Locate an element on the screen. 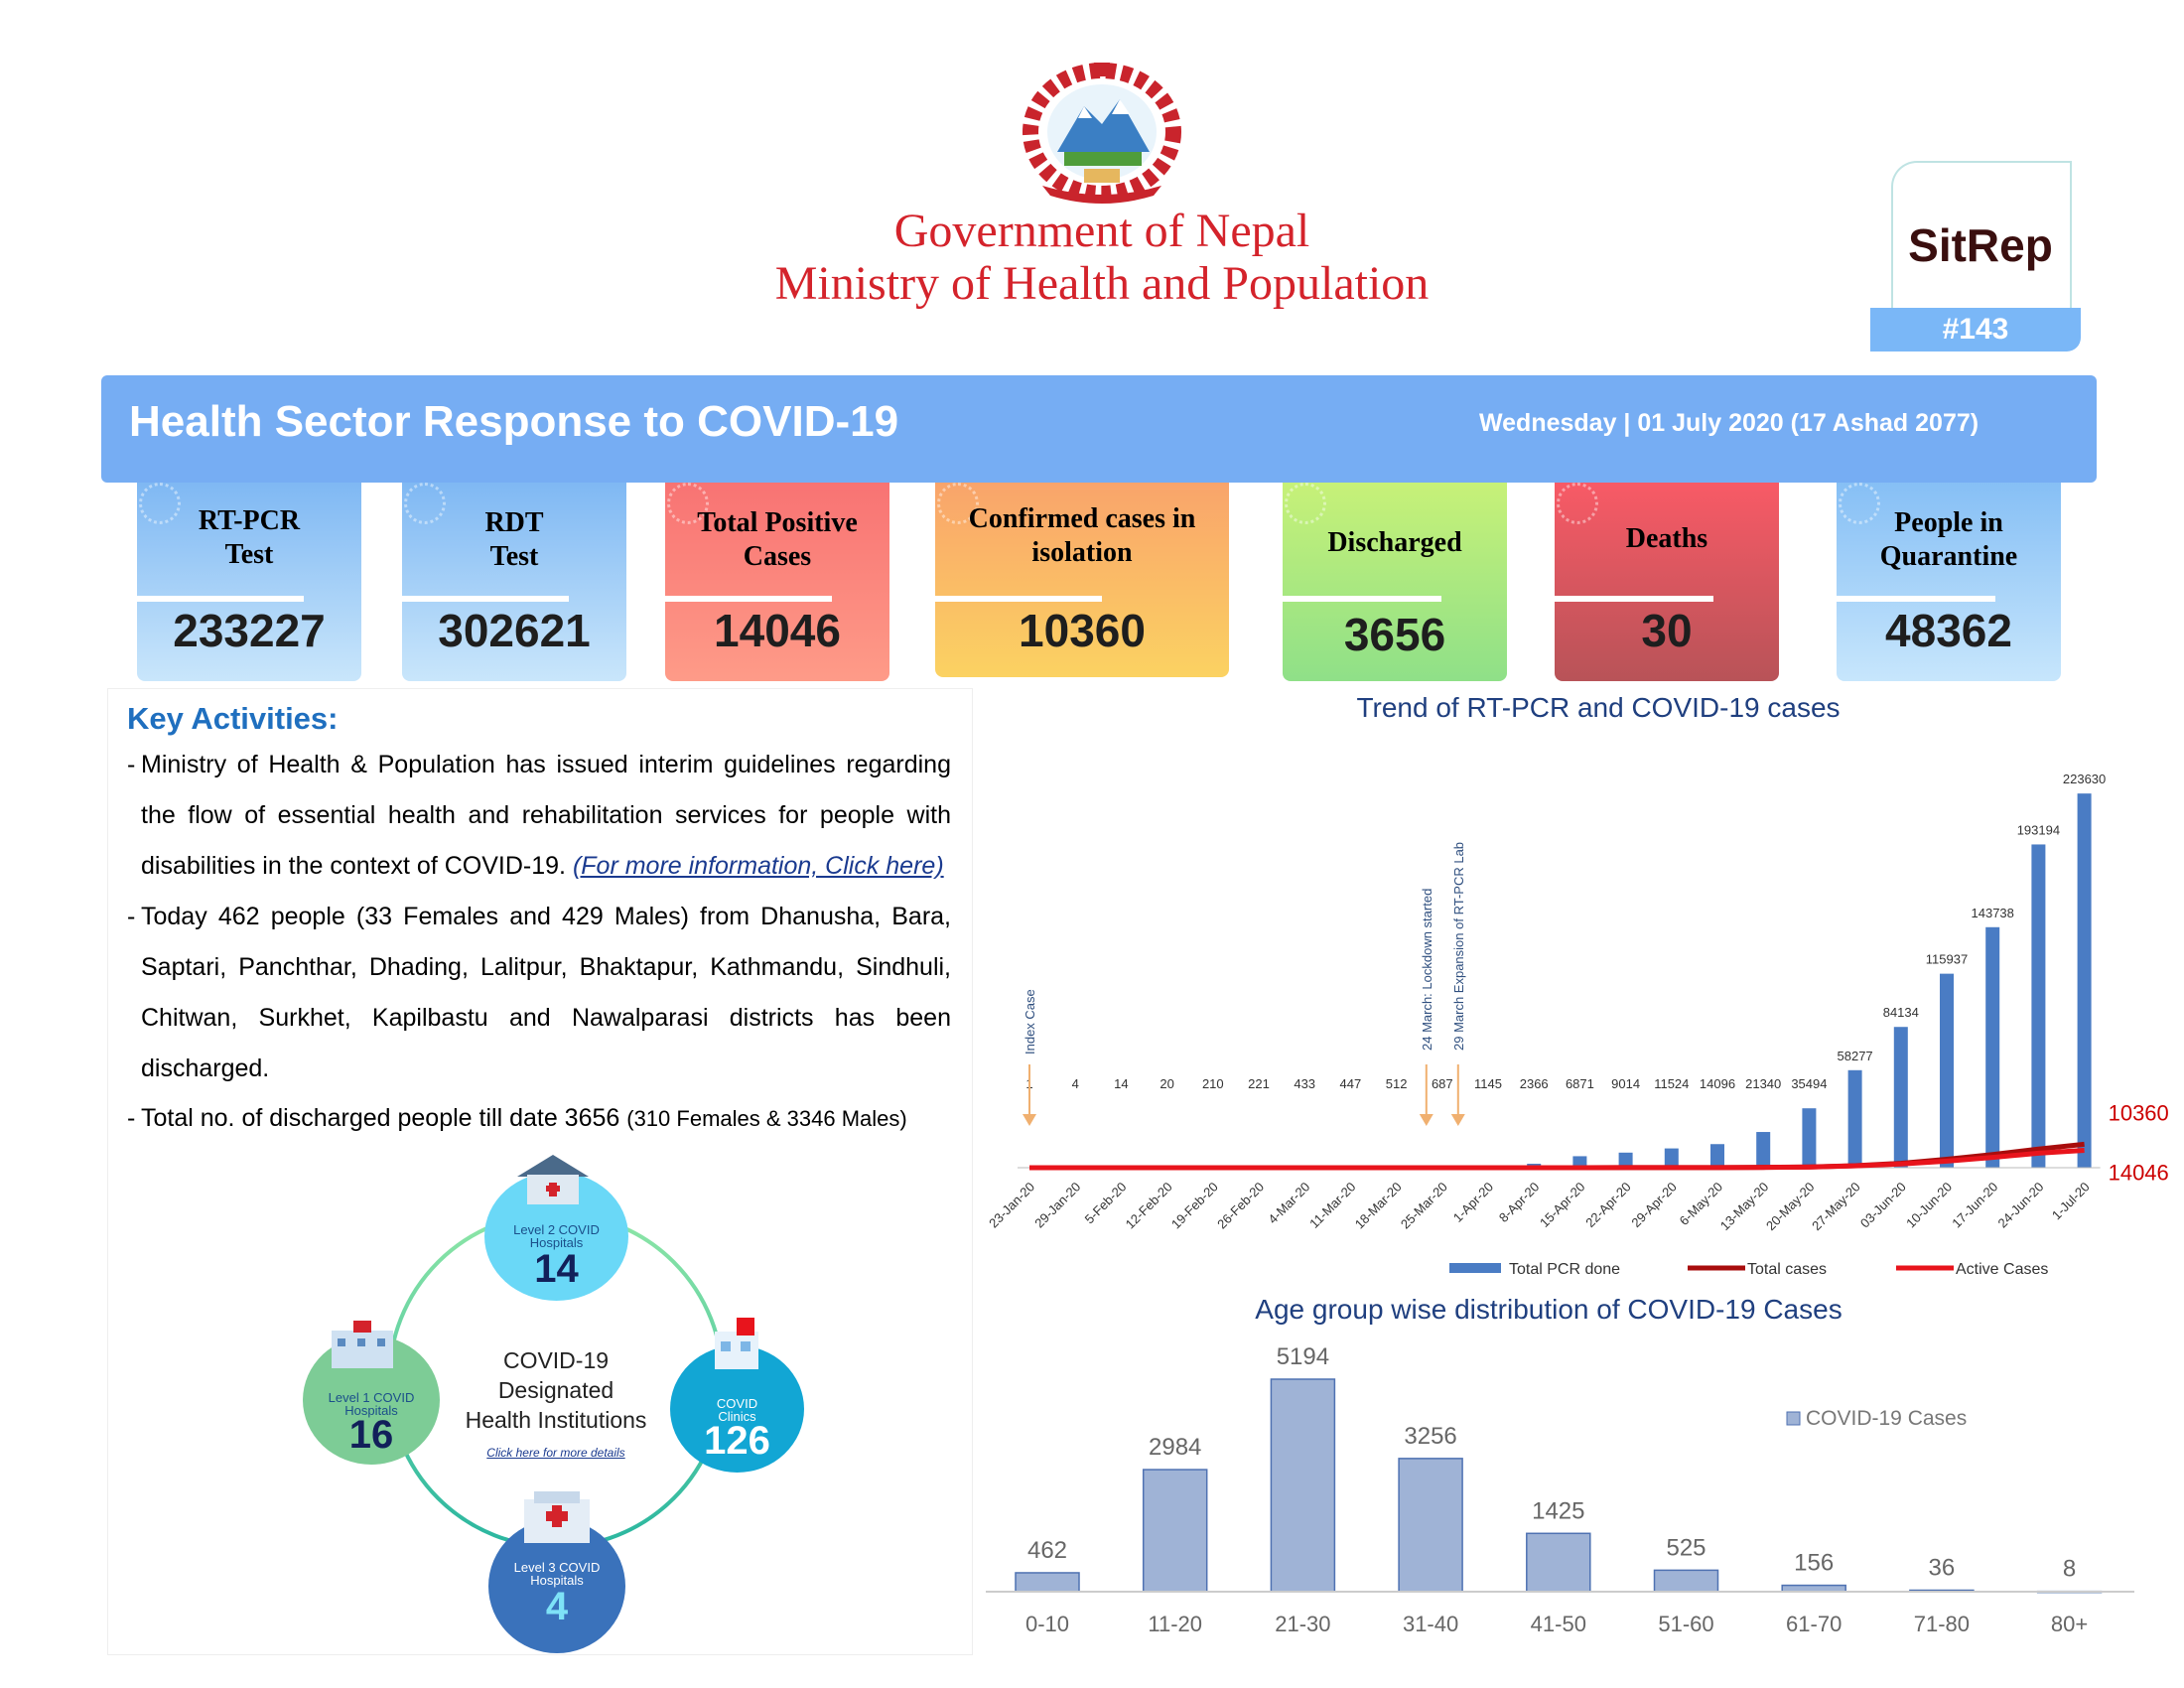 Image resolution: width=2184 pixels, height=1688 pixels. sitrep-label: SitRep is located at coordinates (1980, 245).